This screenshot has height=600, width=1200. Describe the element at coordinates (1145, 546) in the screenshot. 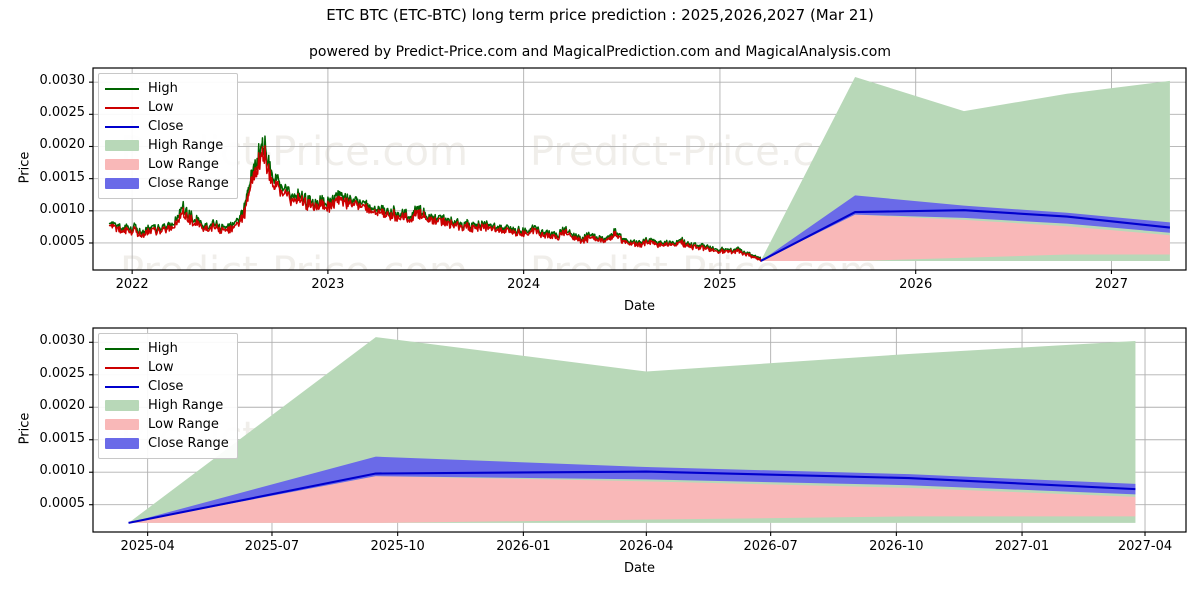

I see `bottom-x-tick-label: 2027-04` at that location.